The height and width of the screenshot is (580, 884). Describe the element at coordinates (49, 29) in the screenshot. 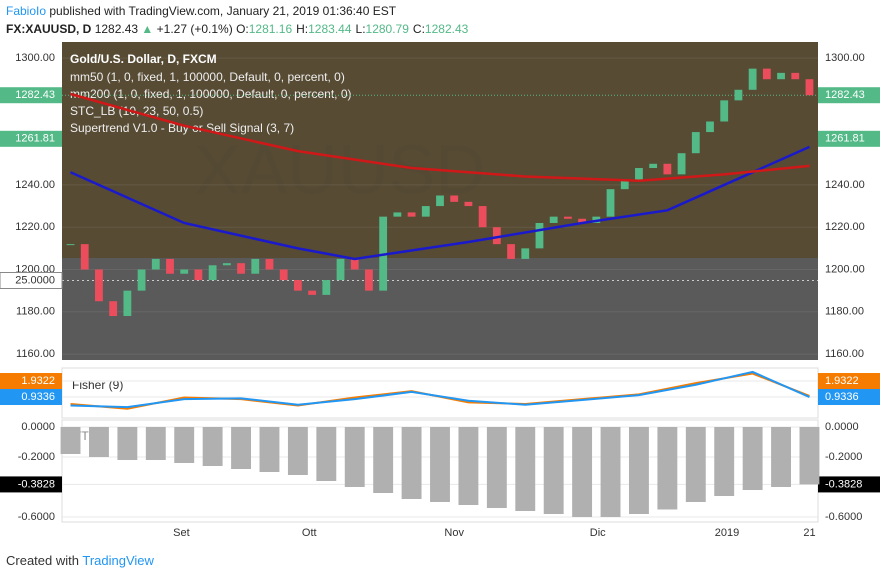

I see `symbol: FX:XAUUSD, D` at that location.